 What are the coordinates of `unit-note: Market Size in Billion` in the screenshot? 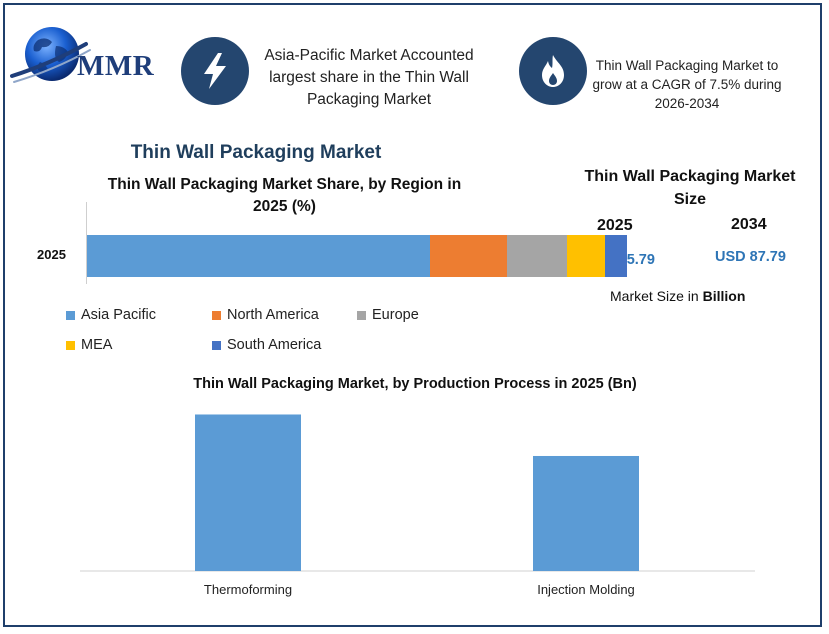 It's located at (677, 296).